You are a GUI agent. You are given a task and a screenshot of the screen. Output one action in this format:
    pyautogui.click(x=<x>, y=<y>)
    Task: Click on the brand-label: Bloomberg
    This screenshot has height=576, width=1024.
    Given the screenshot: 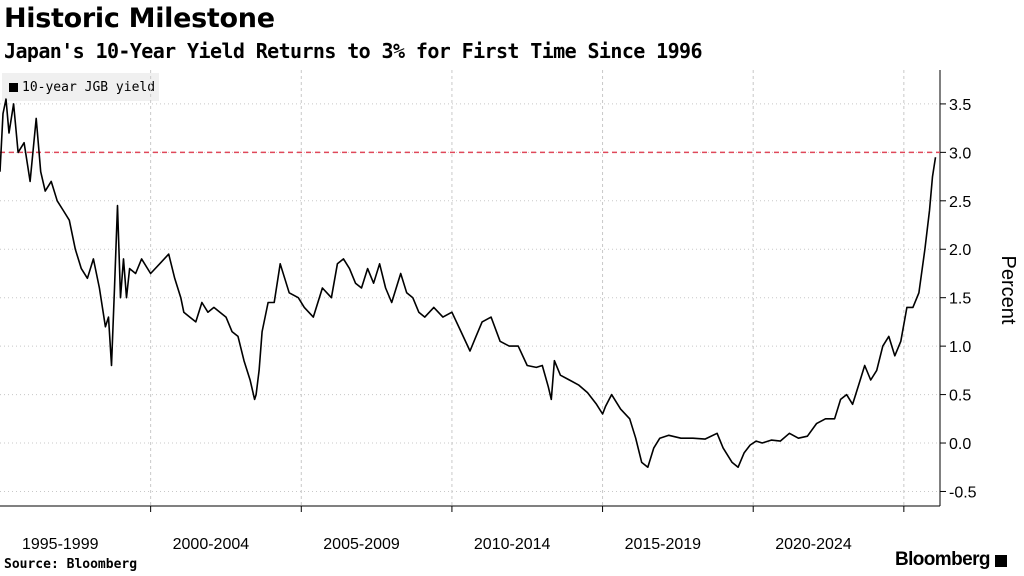 What is the action you would take?
    pyautogui.click(x=942, y=559)
    